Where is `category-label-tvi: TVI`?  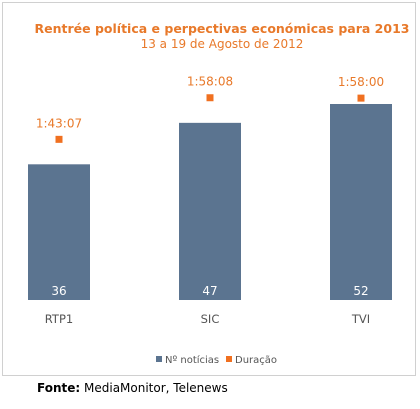
category-label-tvi: TVI is located at coordinates (360, 319).